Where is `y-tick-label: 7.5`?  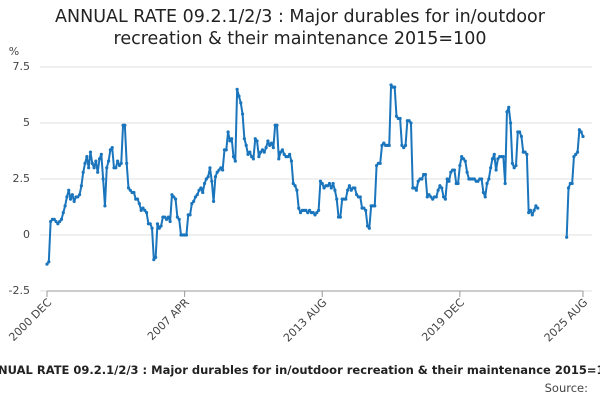 y-tick-label: 7.5 is located at coordinates (22, 66).